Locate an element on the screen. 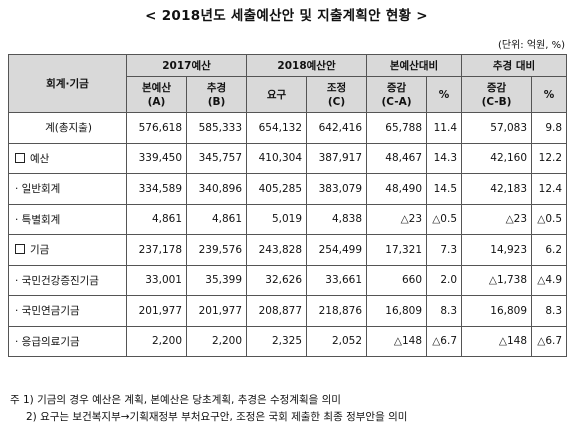  table-cell: 4,838 is located at coordinates (337, 219).